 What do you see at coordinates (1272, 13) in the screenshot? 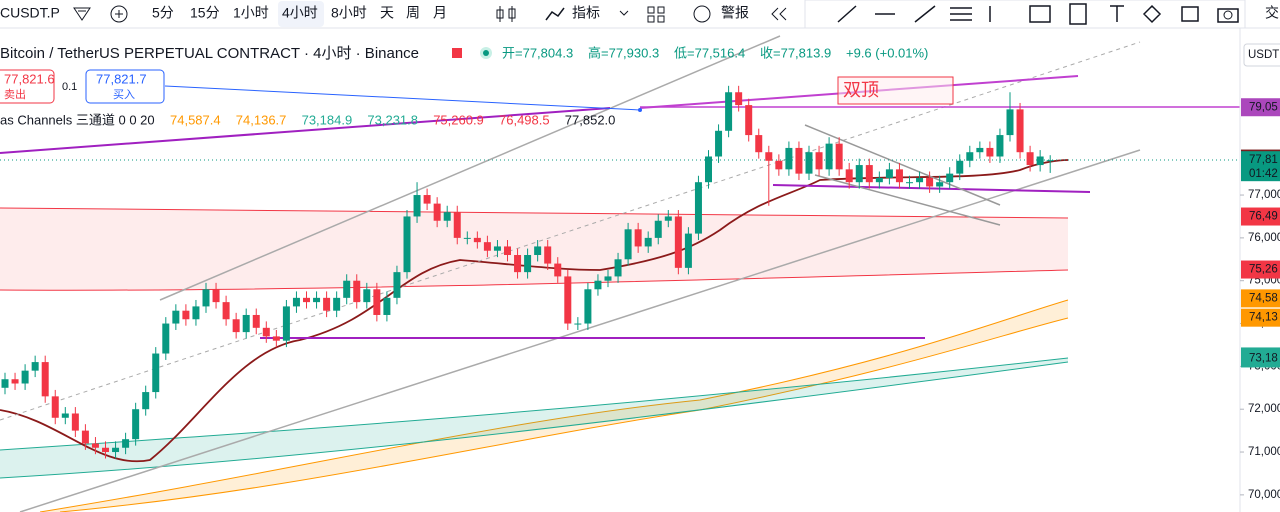
I see `trade: 交` at bounding box center [1272, 13].